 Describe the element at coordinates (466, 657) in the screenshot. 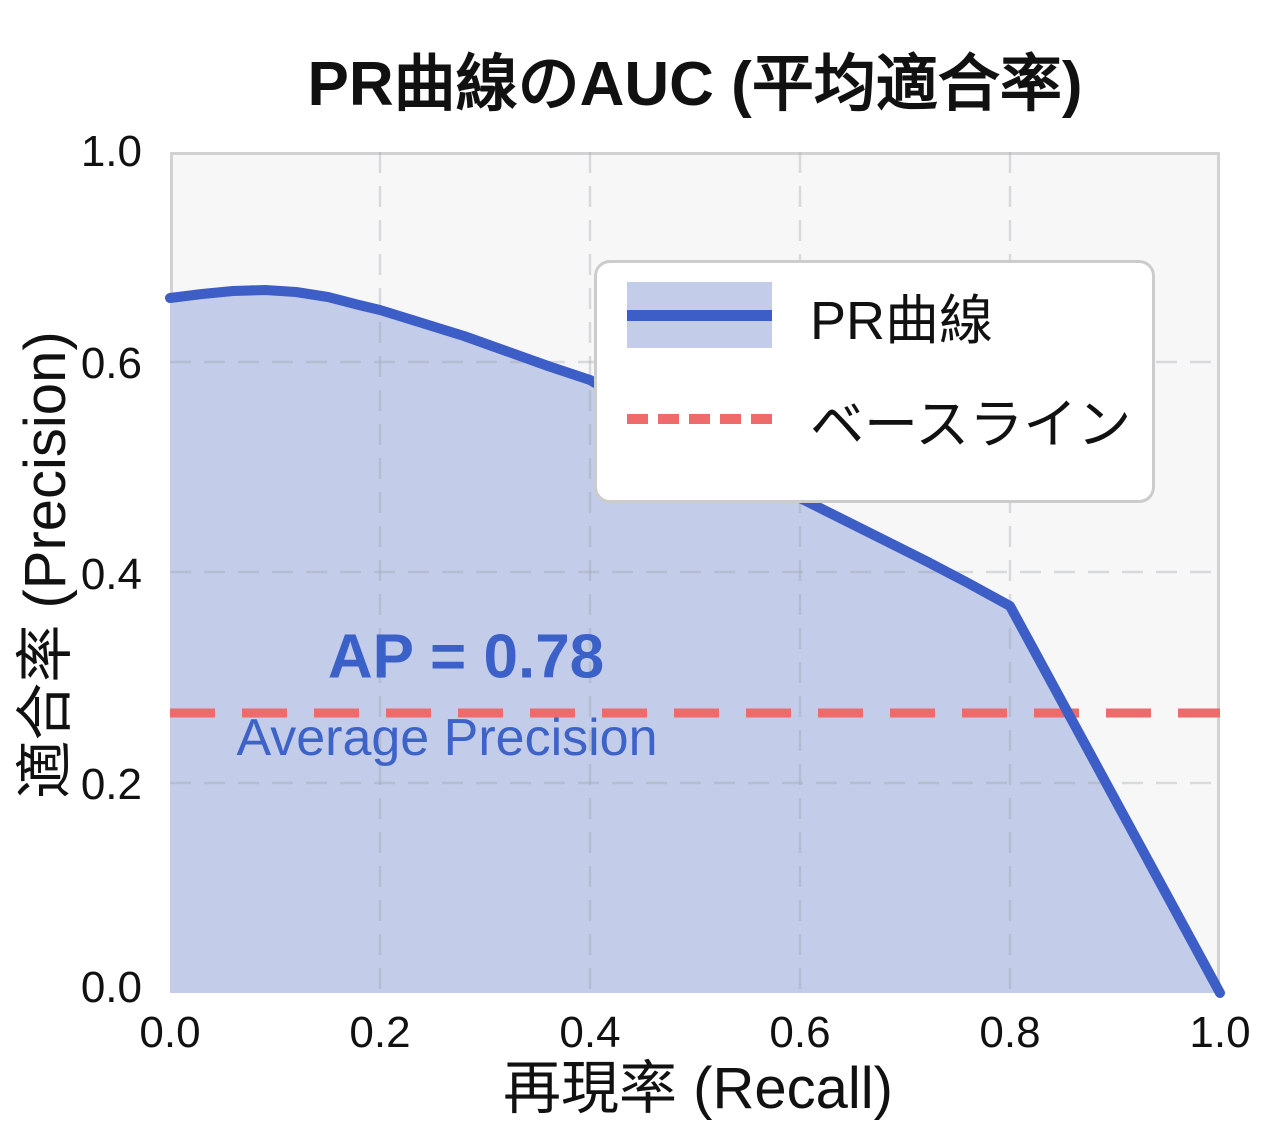

I see `ap-value-annotation: AP = 0.78` at that location.